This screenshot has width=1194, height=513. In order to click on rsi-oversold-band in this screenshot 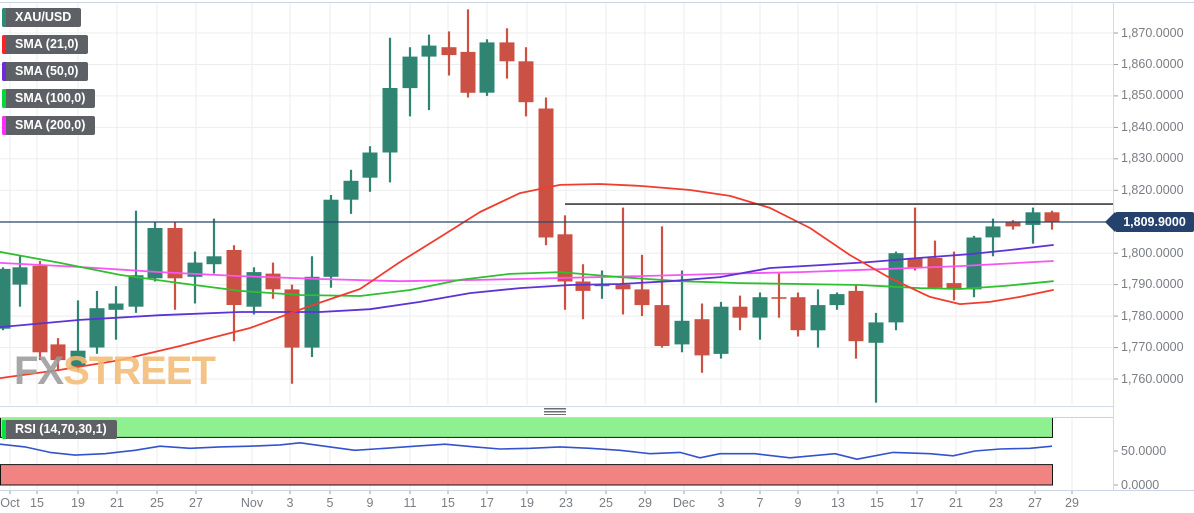, I will do `click(526, 475)`.